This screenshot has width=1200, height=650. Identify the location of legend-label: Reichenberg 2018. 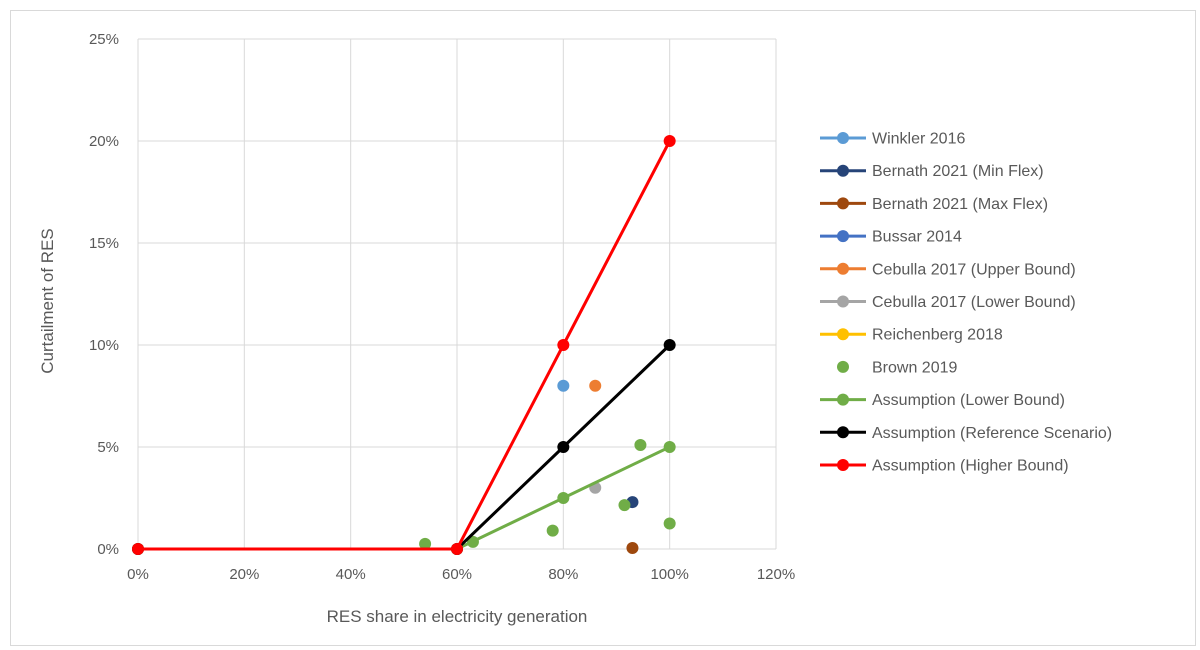
(937, 335).